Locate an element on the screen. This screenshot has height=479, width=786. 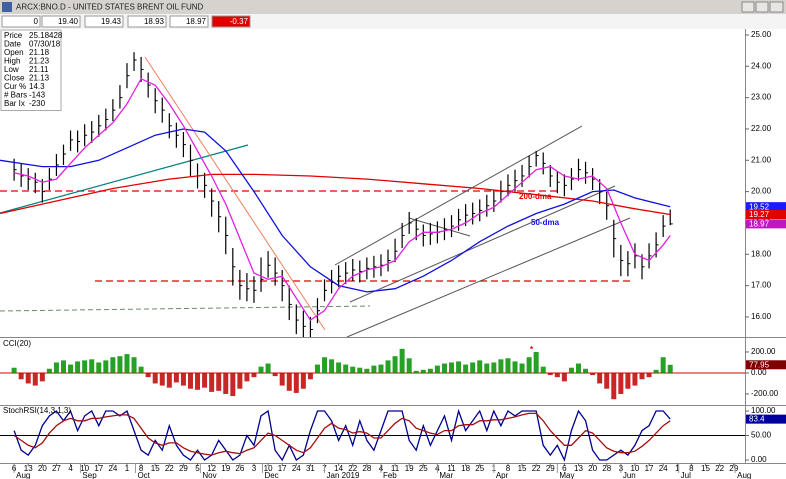
info-label: Open is located at coordinates (14, 52).